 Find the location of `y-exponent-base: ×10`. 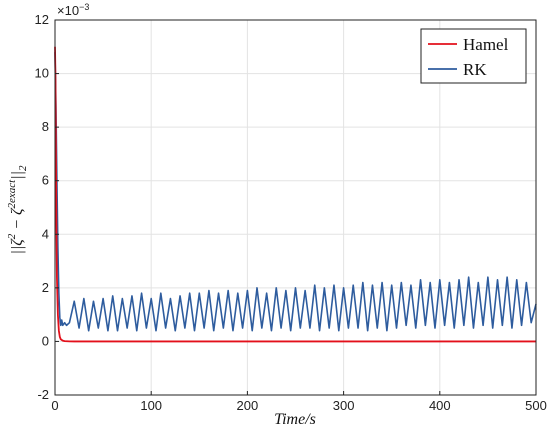

y-exponent-base: ×10 is located at coordinates (68, 10).